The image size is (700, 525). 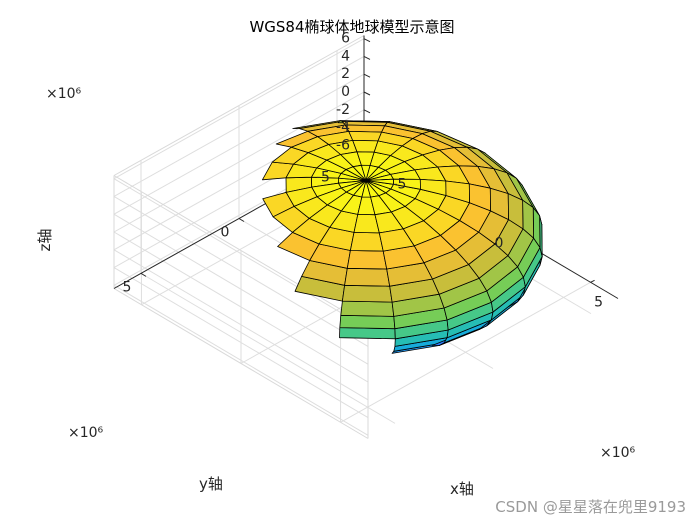 What do you see at coordinates (45, 240) in the screenshot?
I see `z-axis-label: z轴` at bounding box center [45, 240].